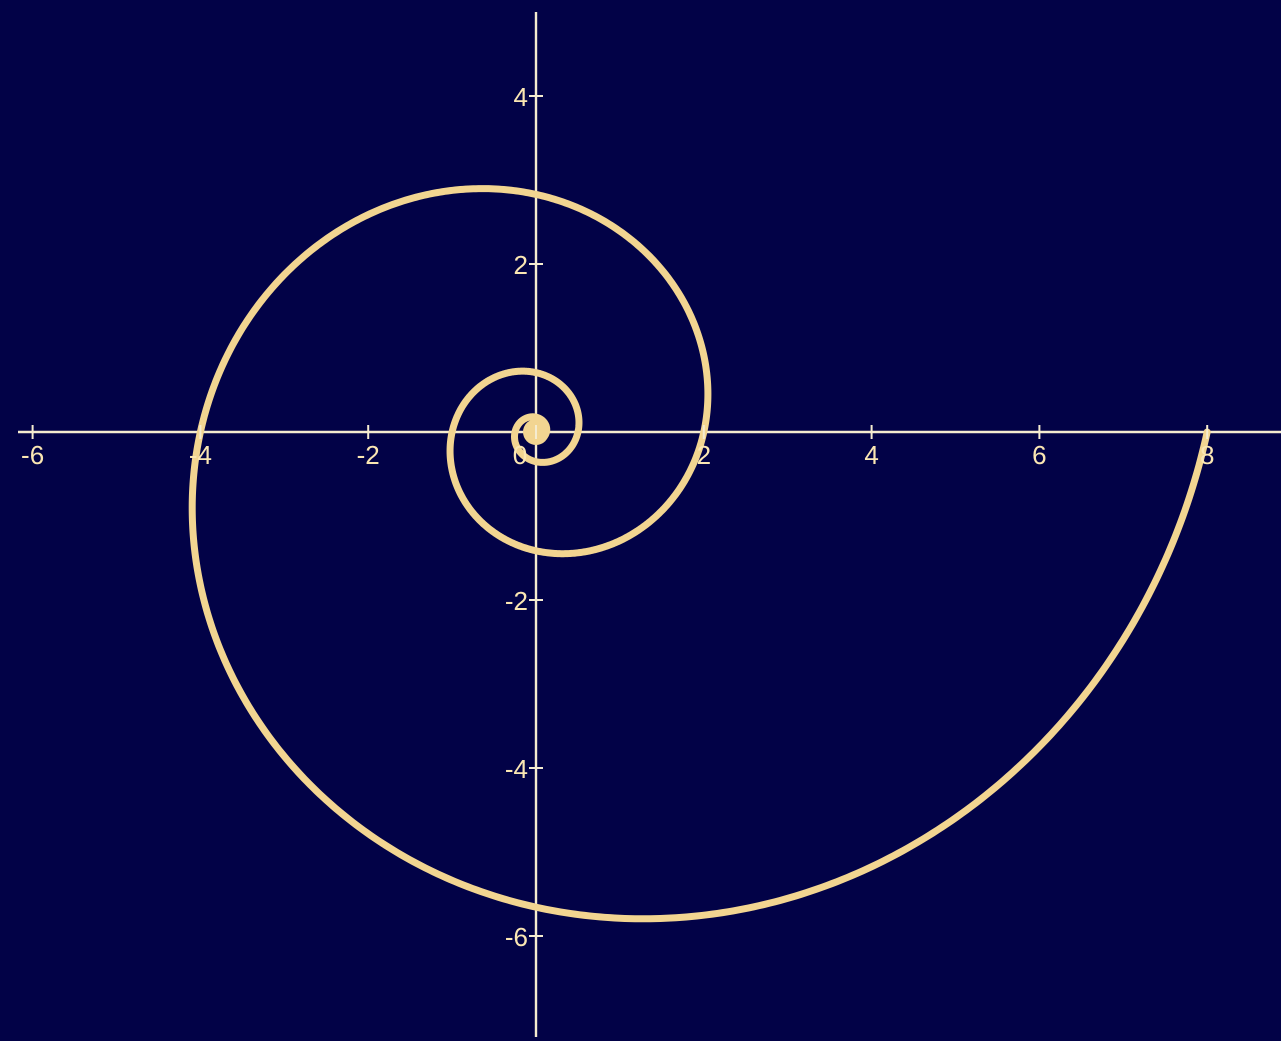  What do you see at coordinates (704, 455) in the screenshot?
I see `x-tick-label: 2` at bounding box center [704, 455].